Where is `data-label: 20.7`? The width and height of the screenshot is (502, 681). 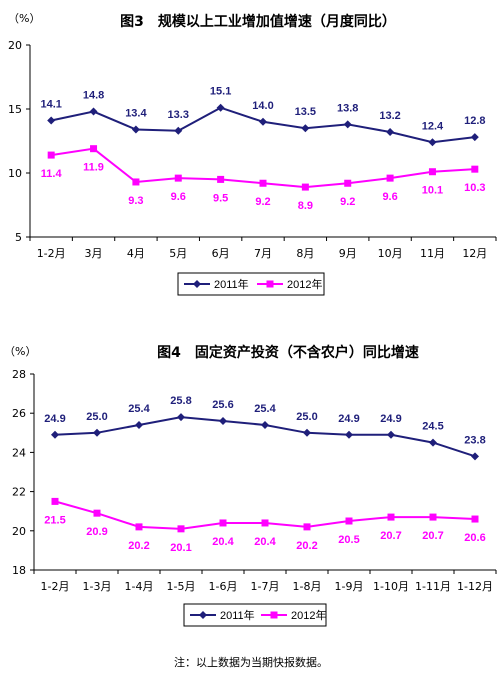 data-label: 20.7 is located at coordinates (432, 536).